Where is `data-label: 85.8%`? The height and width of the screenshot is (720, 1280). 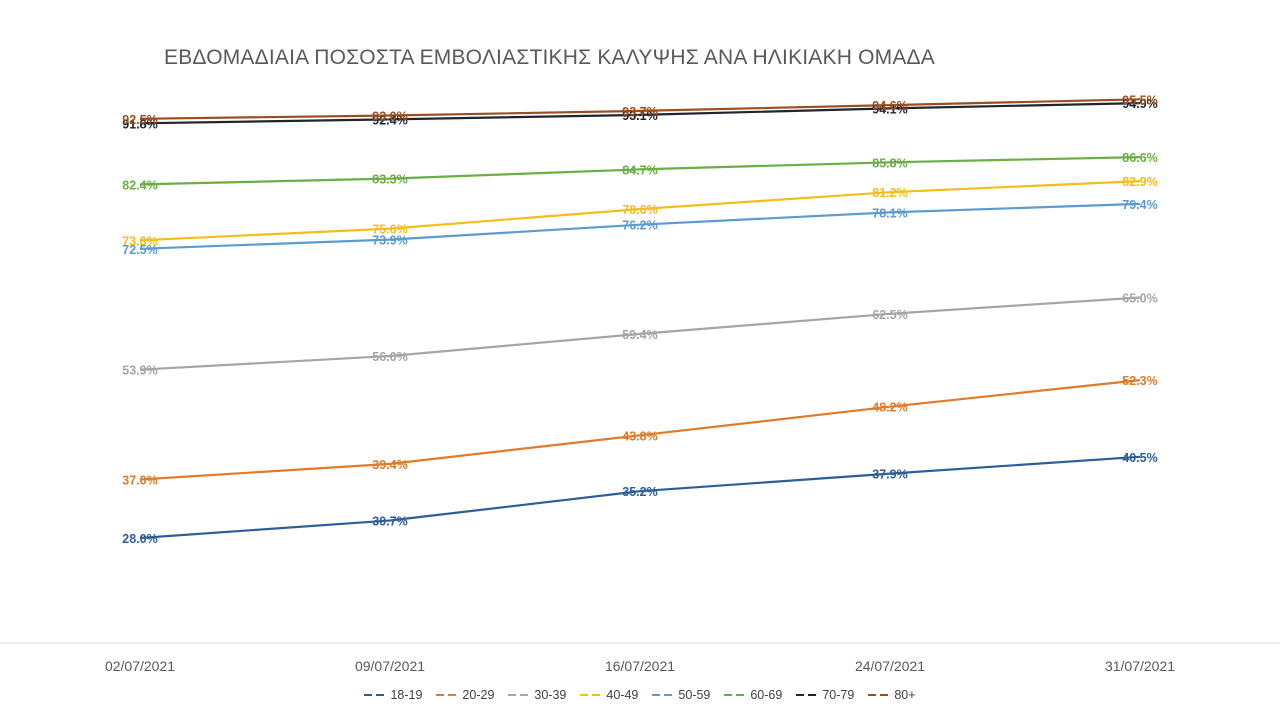
data-label: 85.8% is located at coordinates (889, 163).